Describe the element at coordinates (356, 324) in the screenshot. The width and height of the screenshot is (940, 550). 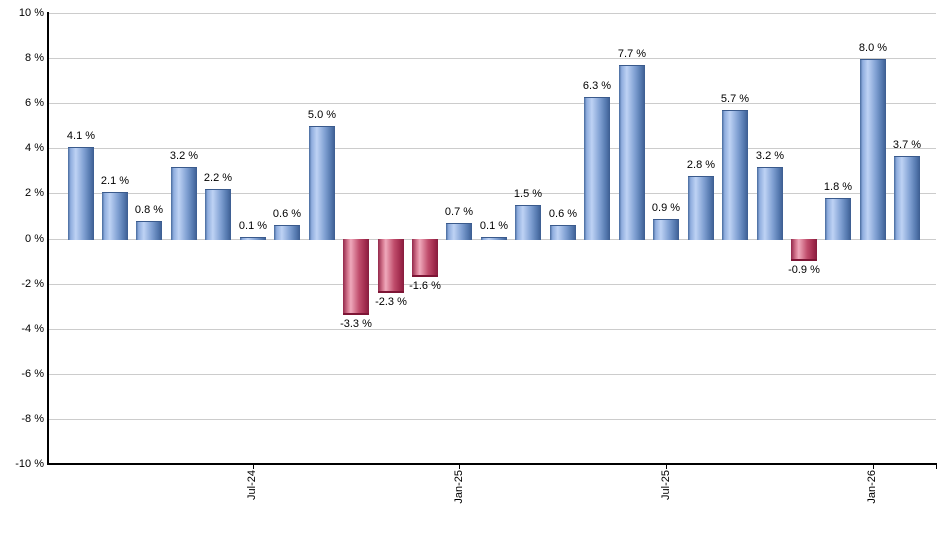
I see `bar-value-label: -3.3 %` at that location.